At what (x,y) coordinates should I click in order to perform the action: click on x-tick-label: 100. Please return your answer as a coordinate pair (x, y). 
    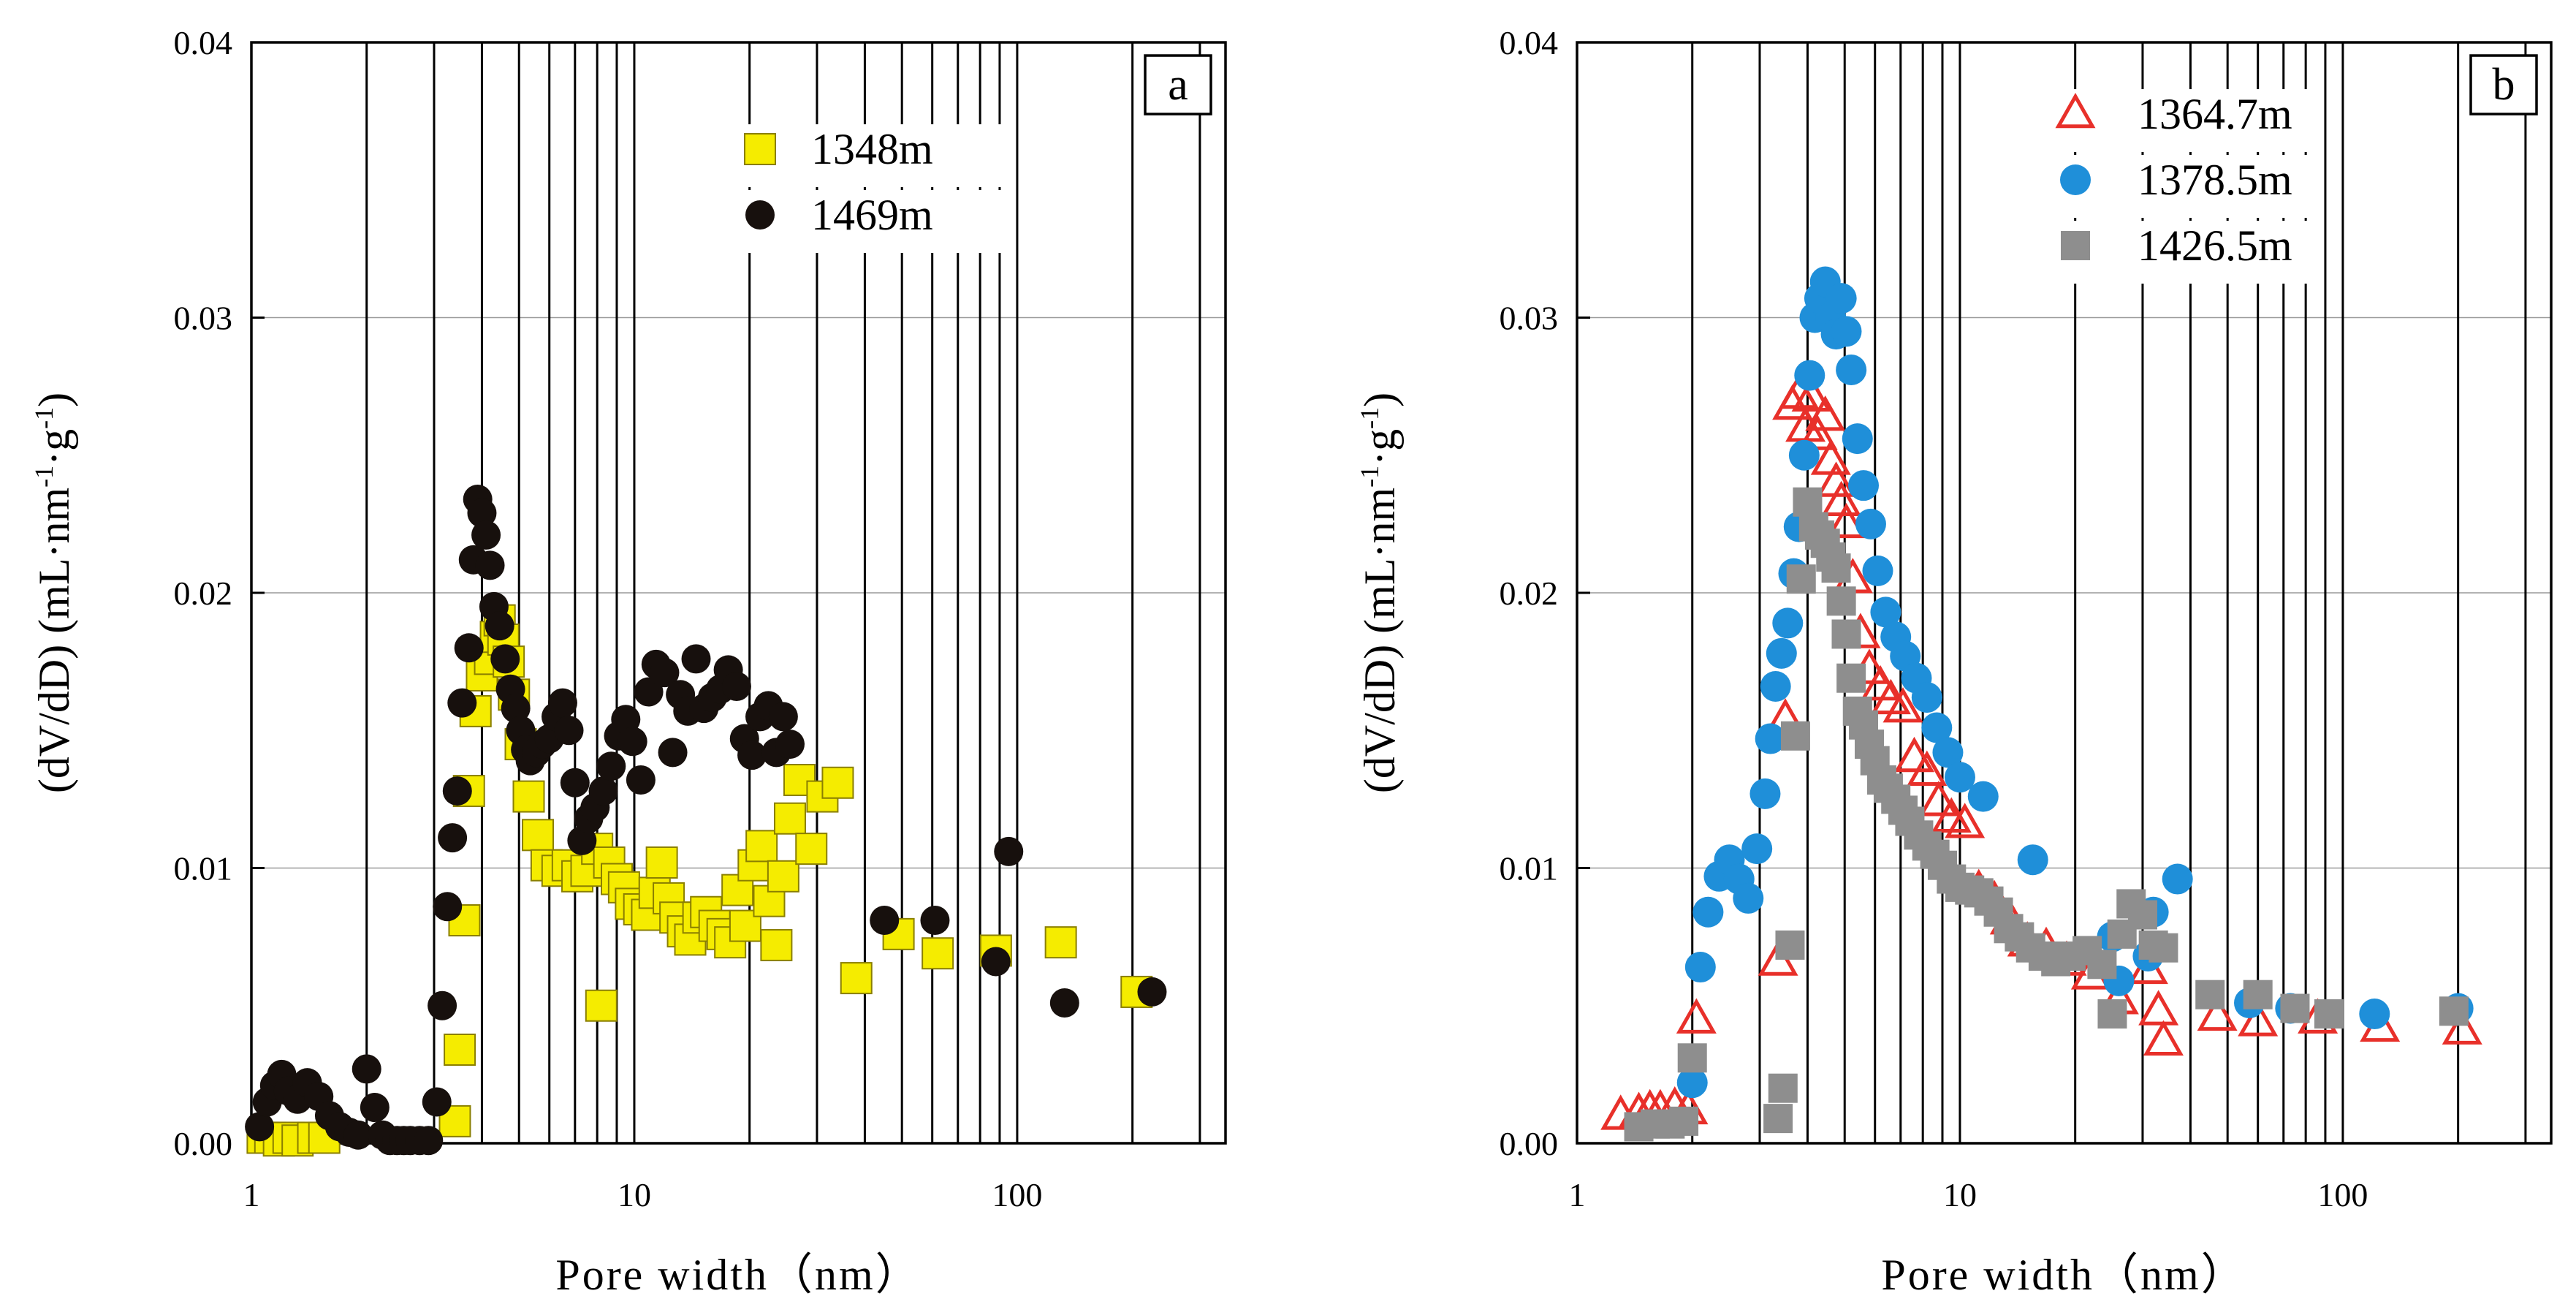
    Looking at the image, I should click on (2342, 1195).